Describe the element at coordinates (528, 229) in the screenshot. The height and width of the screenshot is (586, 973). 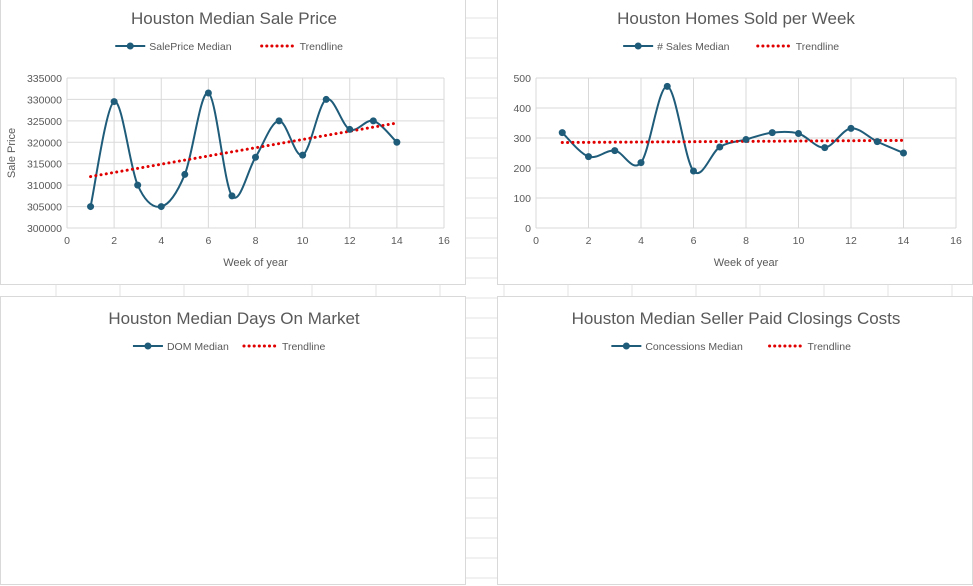
I see `y-tick-label: 0` at that location.